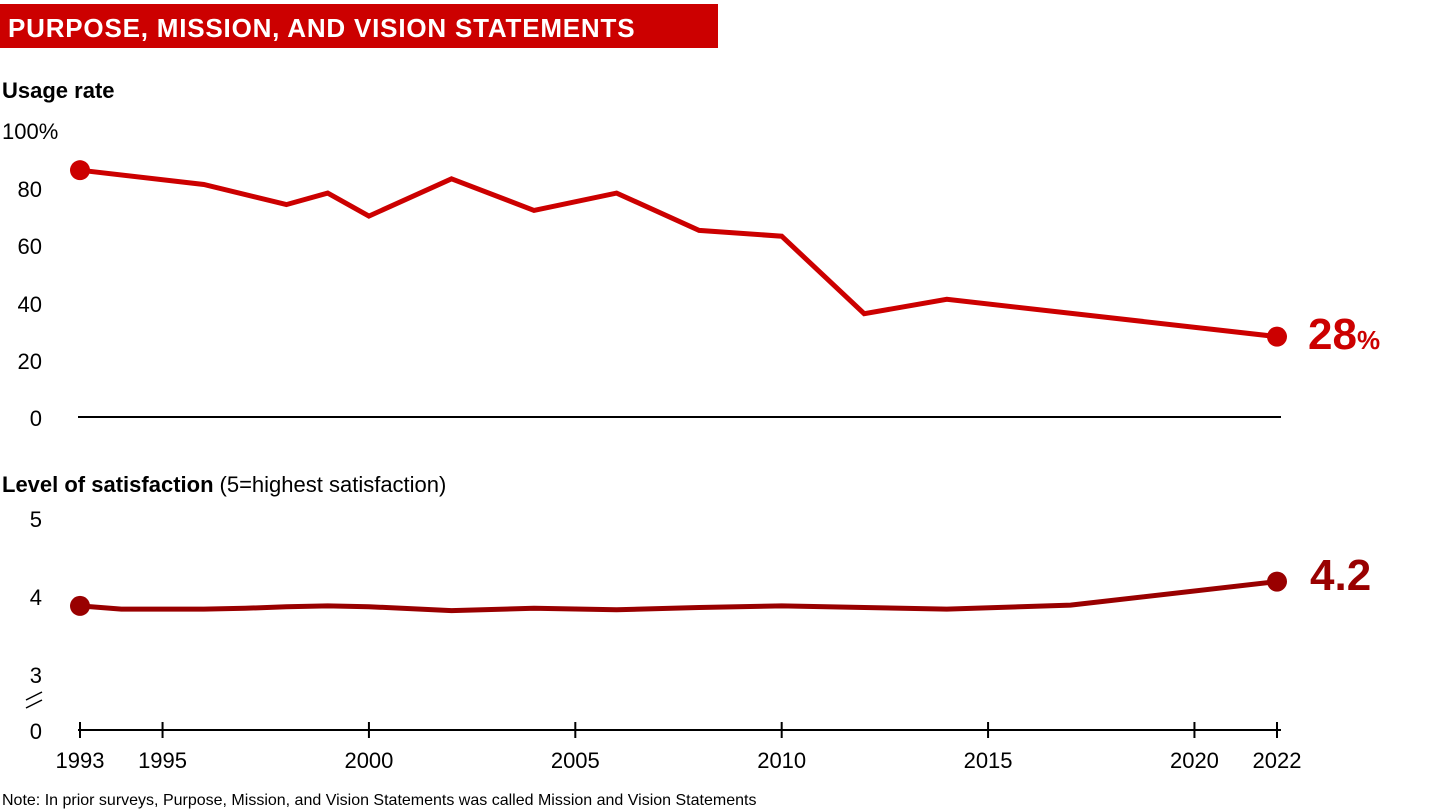 This screenshot has width=1440, height=810. What do you see at coordinates (1340, 575) in the screenshot?
I see `satisfaction-end-label: 4.2` at bounding box center [1340, 575].